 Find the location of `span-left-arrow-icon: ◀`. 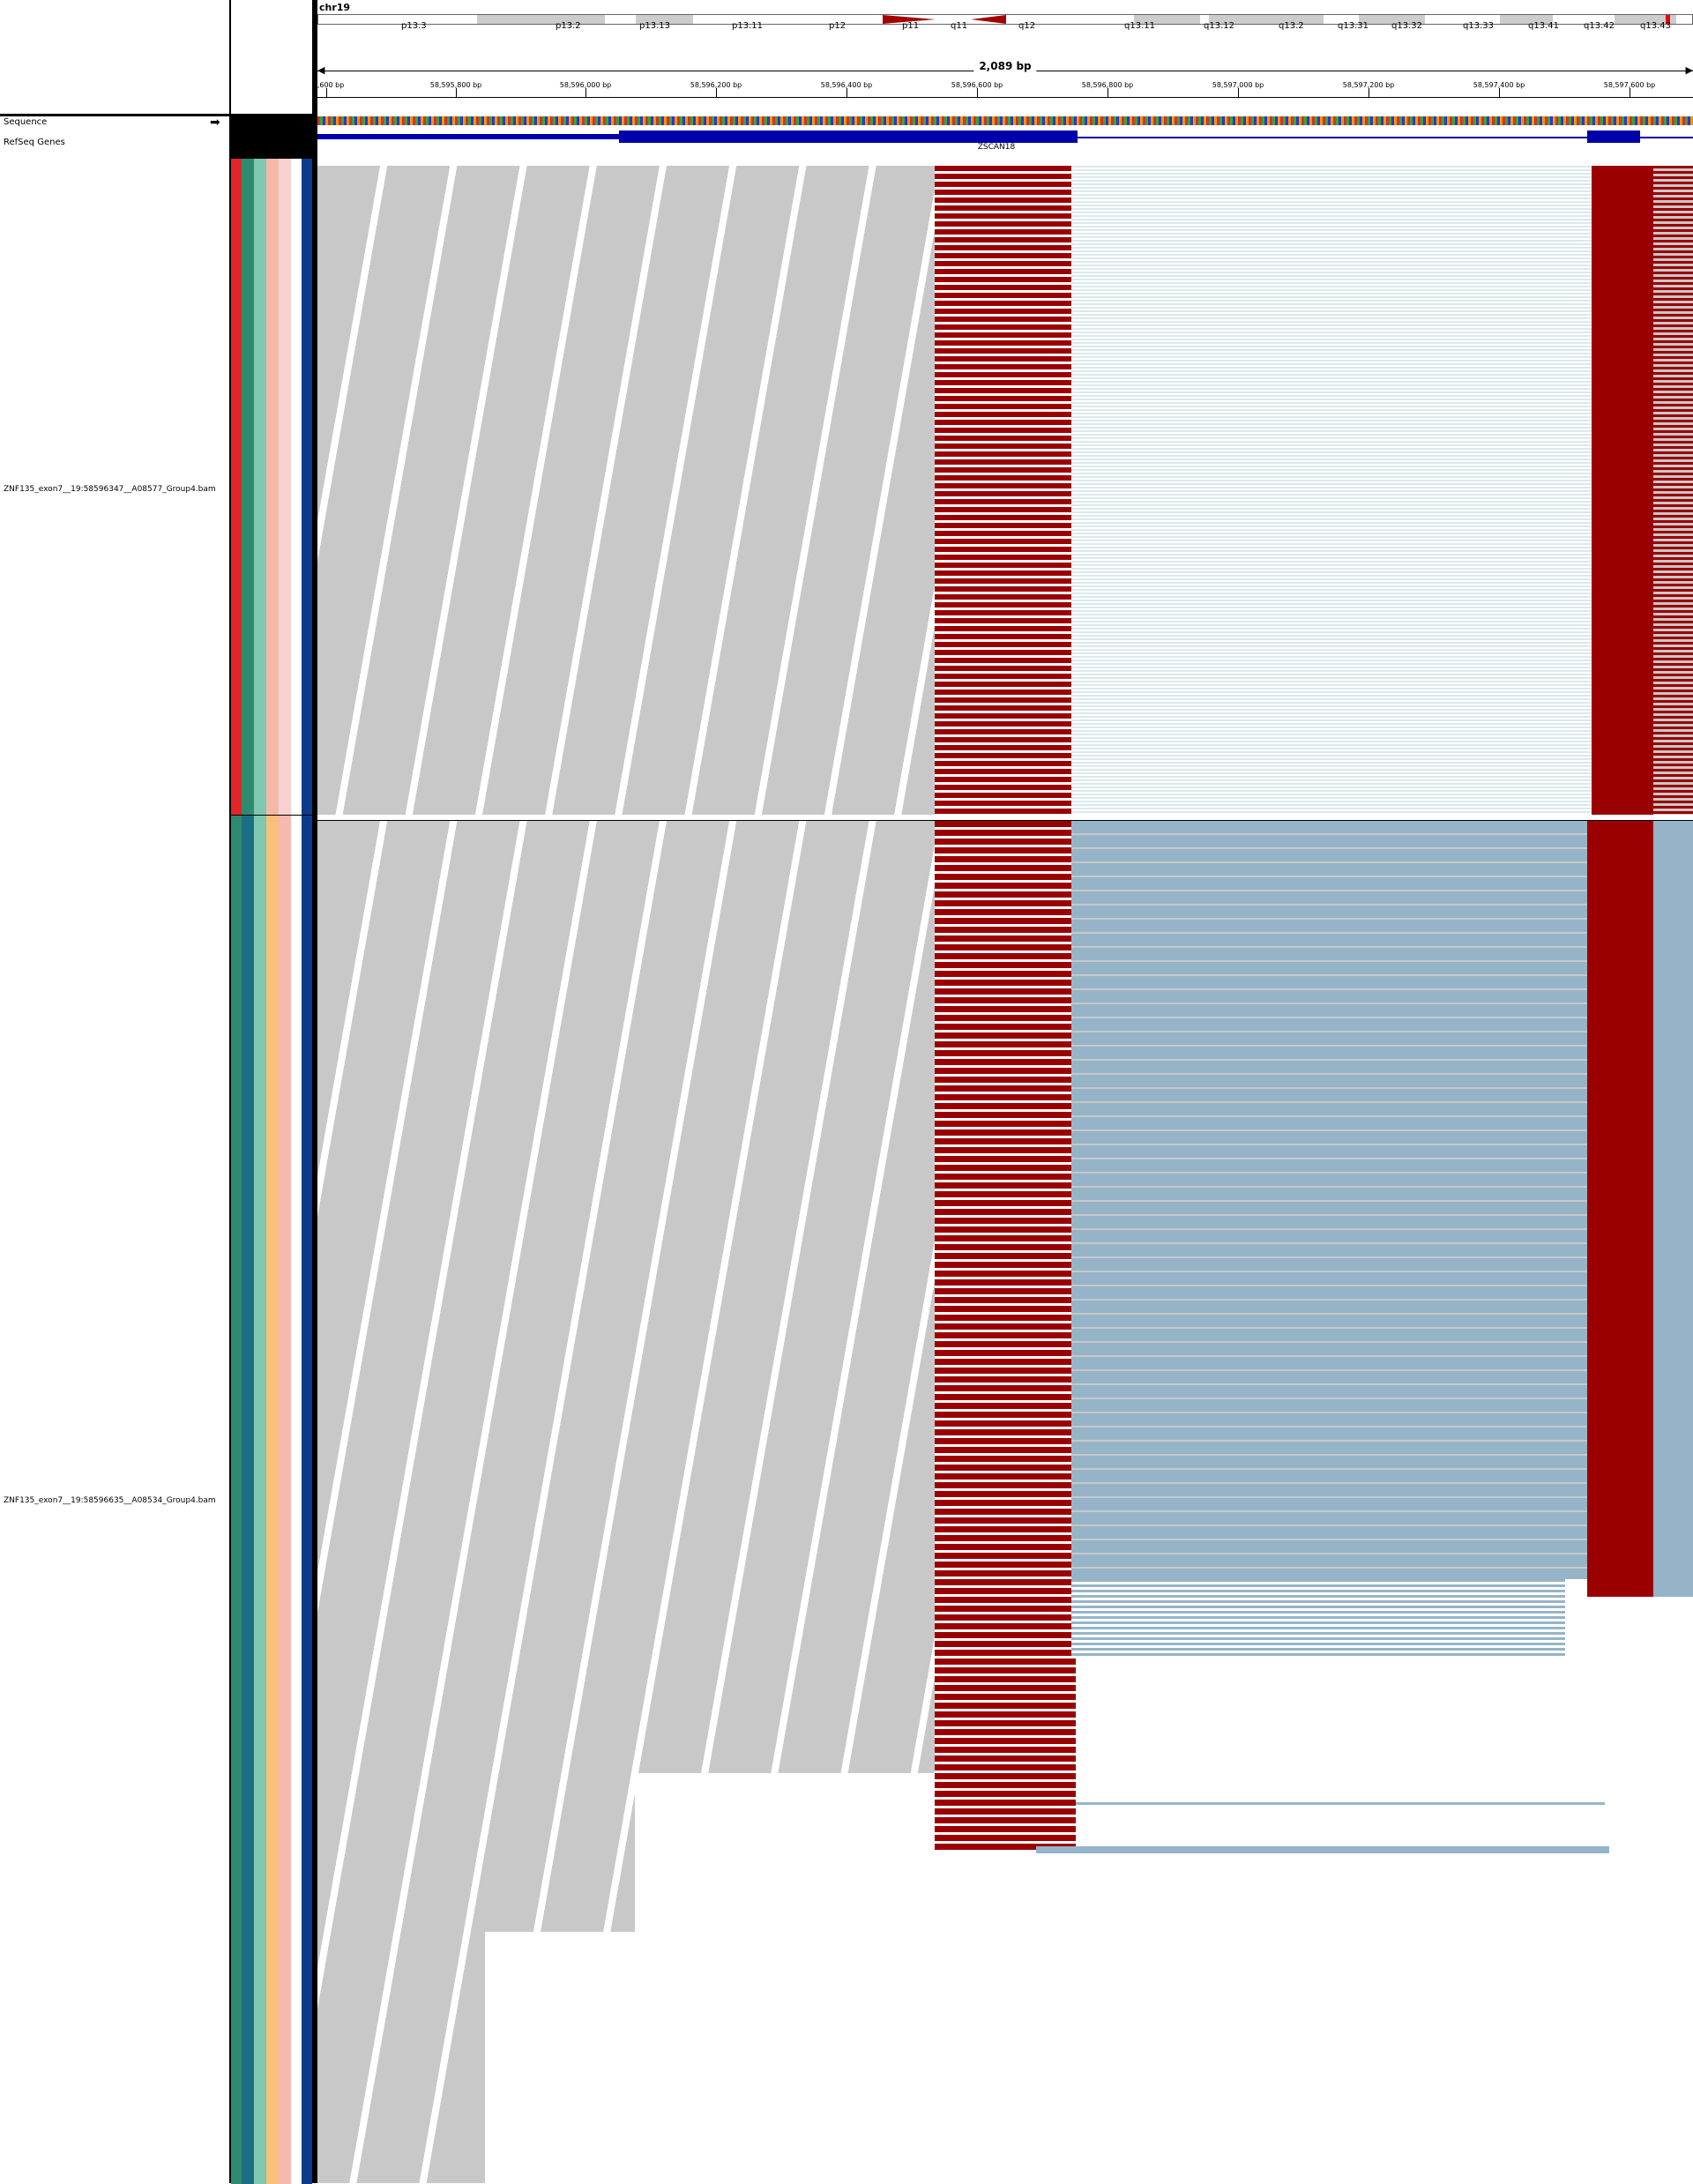

span-left-arrow-icon: ◀ is located at coordinates (321, 70).